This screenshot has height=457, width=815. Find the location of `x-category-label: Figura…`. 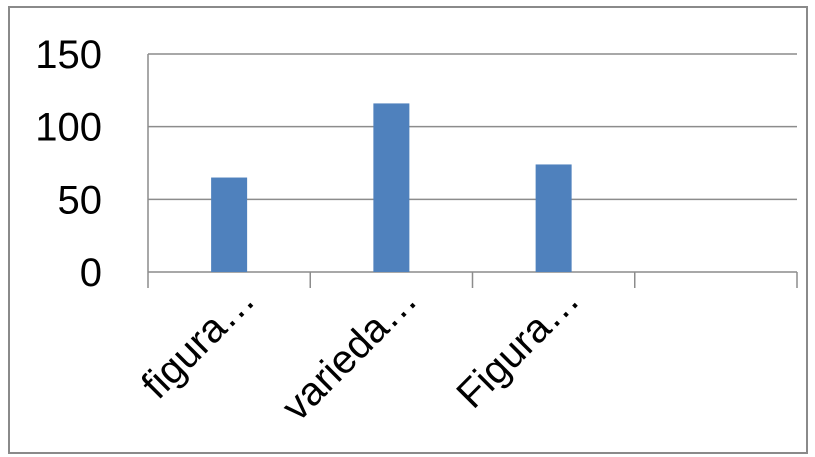

x-category-label: Figura… is located at coordinates (518, 347).